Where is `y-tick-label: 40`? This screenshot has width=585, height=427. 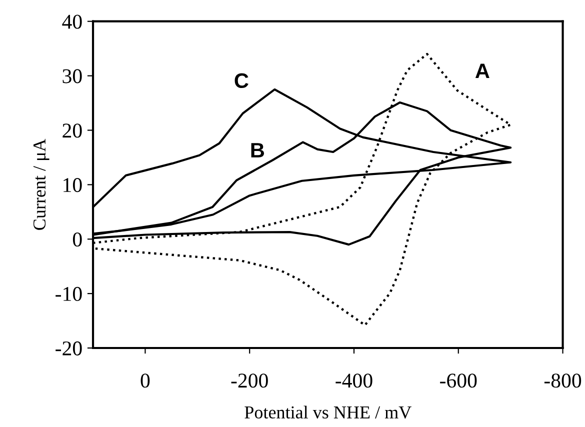
y-tick-label: 40 is located at coordinates (72, 21).